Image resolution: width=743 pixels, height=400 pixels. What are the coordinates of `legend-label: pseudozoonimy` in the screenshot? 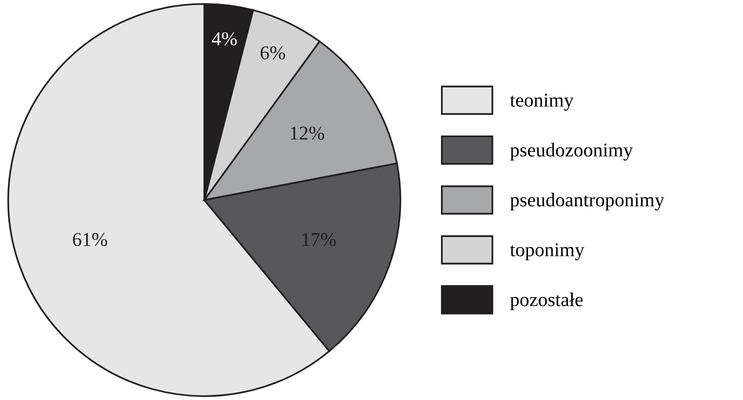 It's located at (571, 151).